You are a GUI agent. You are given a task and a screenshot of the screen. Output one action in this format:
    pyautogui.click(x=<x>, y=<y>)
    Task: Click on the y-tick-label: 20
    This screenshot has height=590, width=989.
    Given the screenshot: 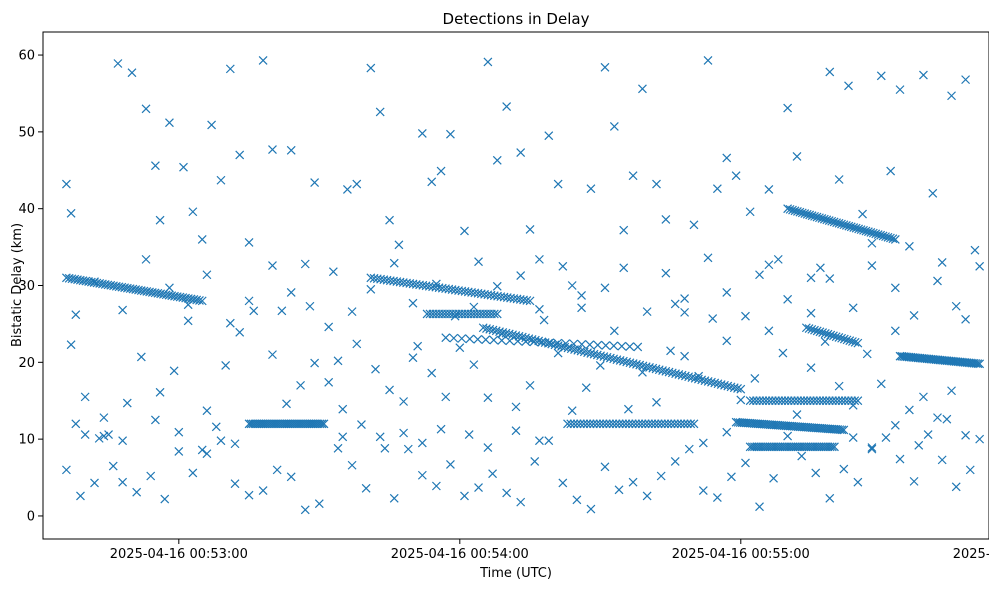 What is the action you would take?
    pyautogui.click(x=26, y=363)
    